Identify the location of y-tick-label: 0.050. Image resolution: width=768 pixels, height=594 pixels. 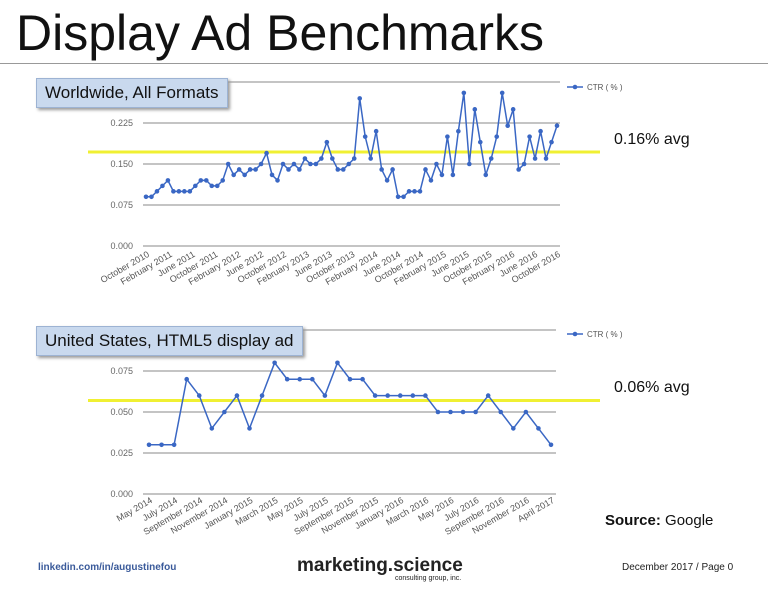
(121, 412).